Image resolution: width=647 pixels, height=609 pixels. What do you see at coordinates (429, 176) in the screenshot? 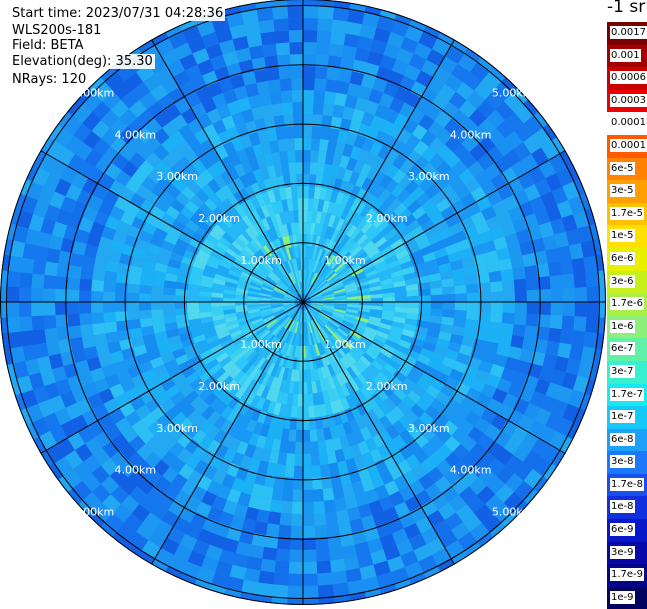
I see `range-ring-label: 3.00km` at bounding box center [429, 176].